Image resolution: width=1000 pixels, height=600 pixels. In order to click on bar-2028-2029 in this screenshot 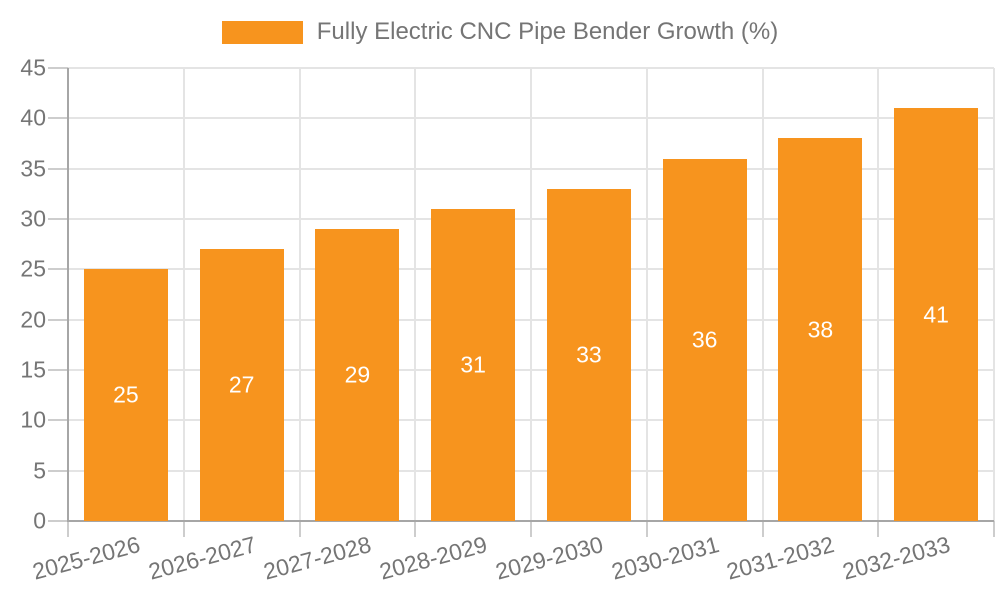, I will do `click(473, 364)`.